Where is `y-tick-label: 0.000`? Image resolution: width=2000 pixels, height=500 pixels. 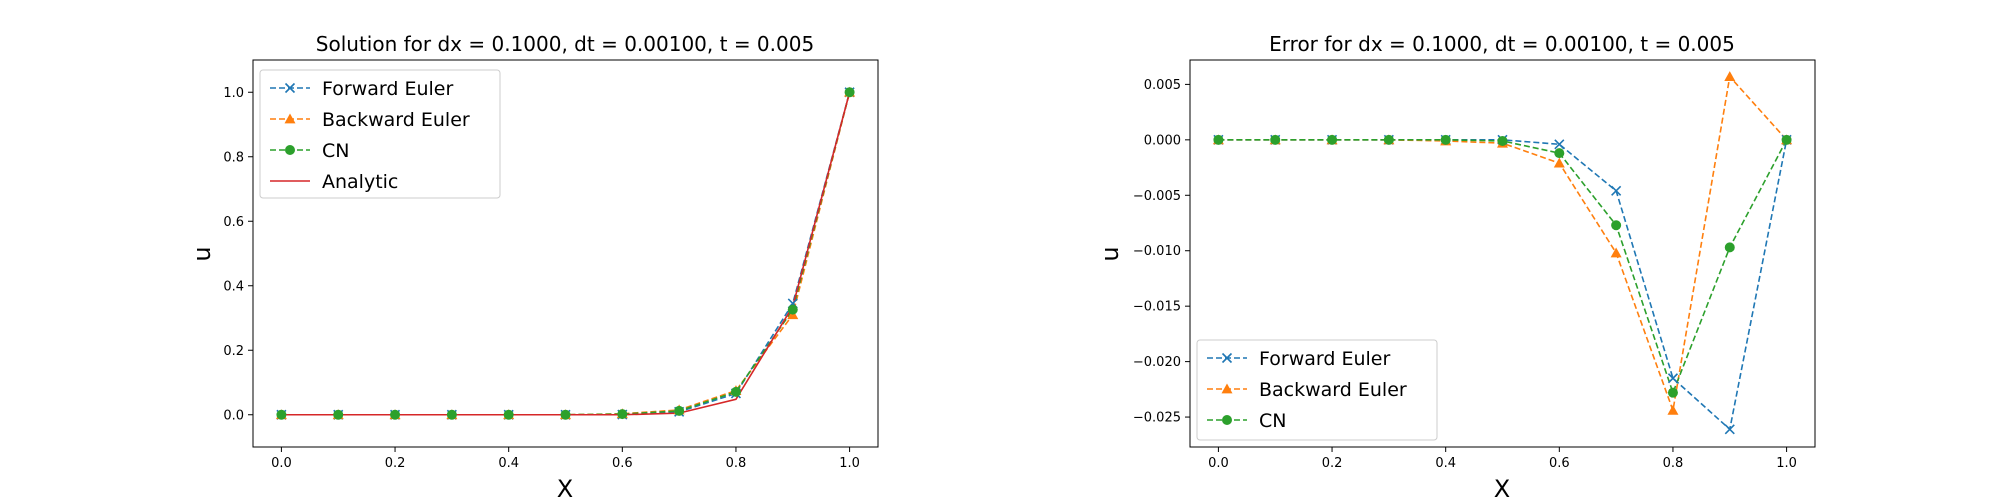
y-tick-label: 0.000 is located at coordinates (1162, 140).